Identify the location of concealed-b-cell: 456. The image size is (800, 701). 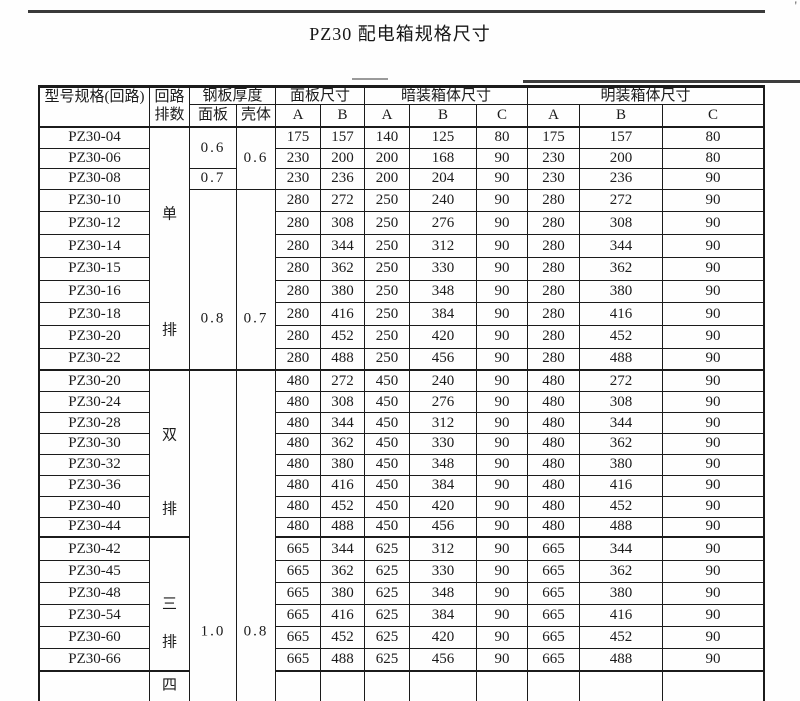
(443, 528).